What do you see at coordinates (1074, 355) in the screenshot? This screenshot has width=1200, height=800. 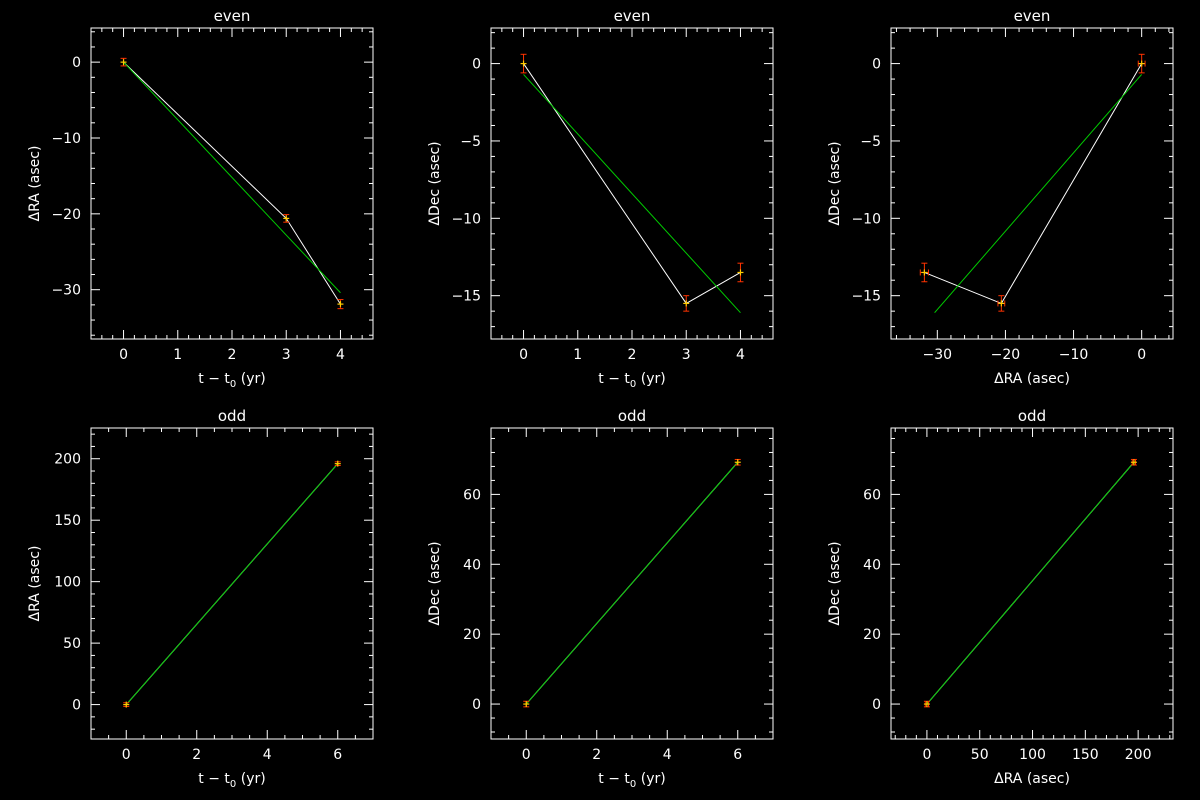 I see `x-tick-label: −10` at bounding box center [1074, 355].